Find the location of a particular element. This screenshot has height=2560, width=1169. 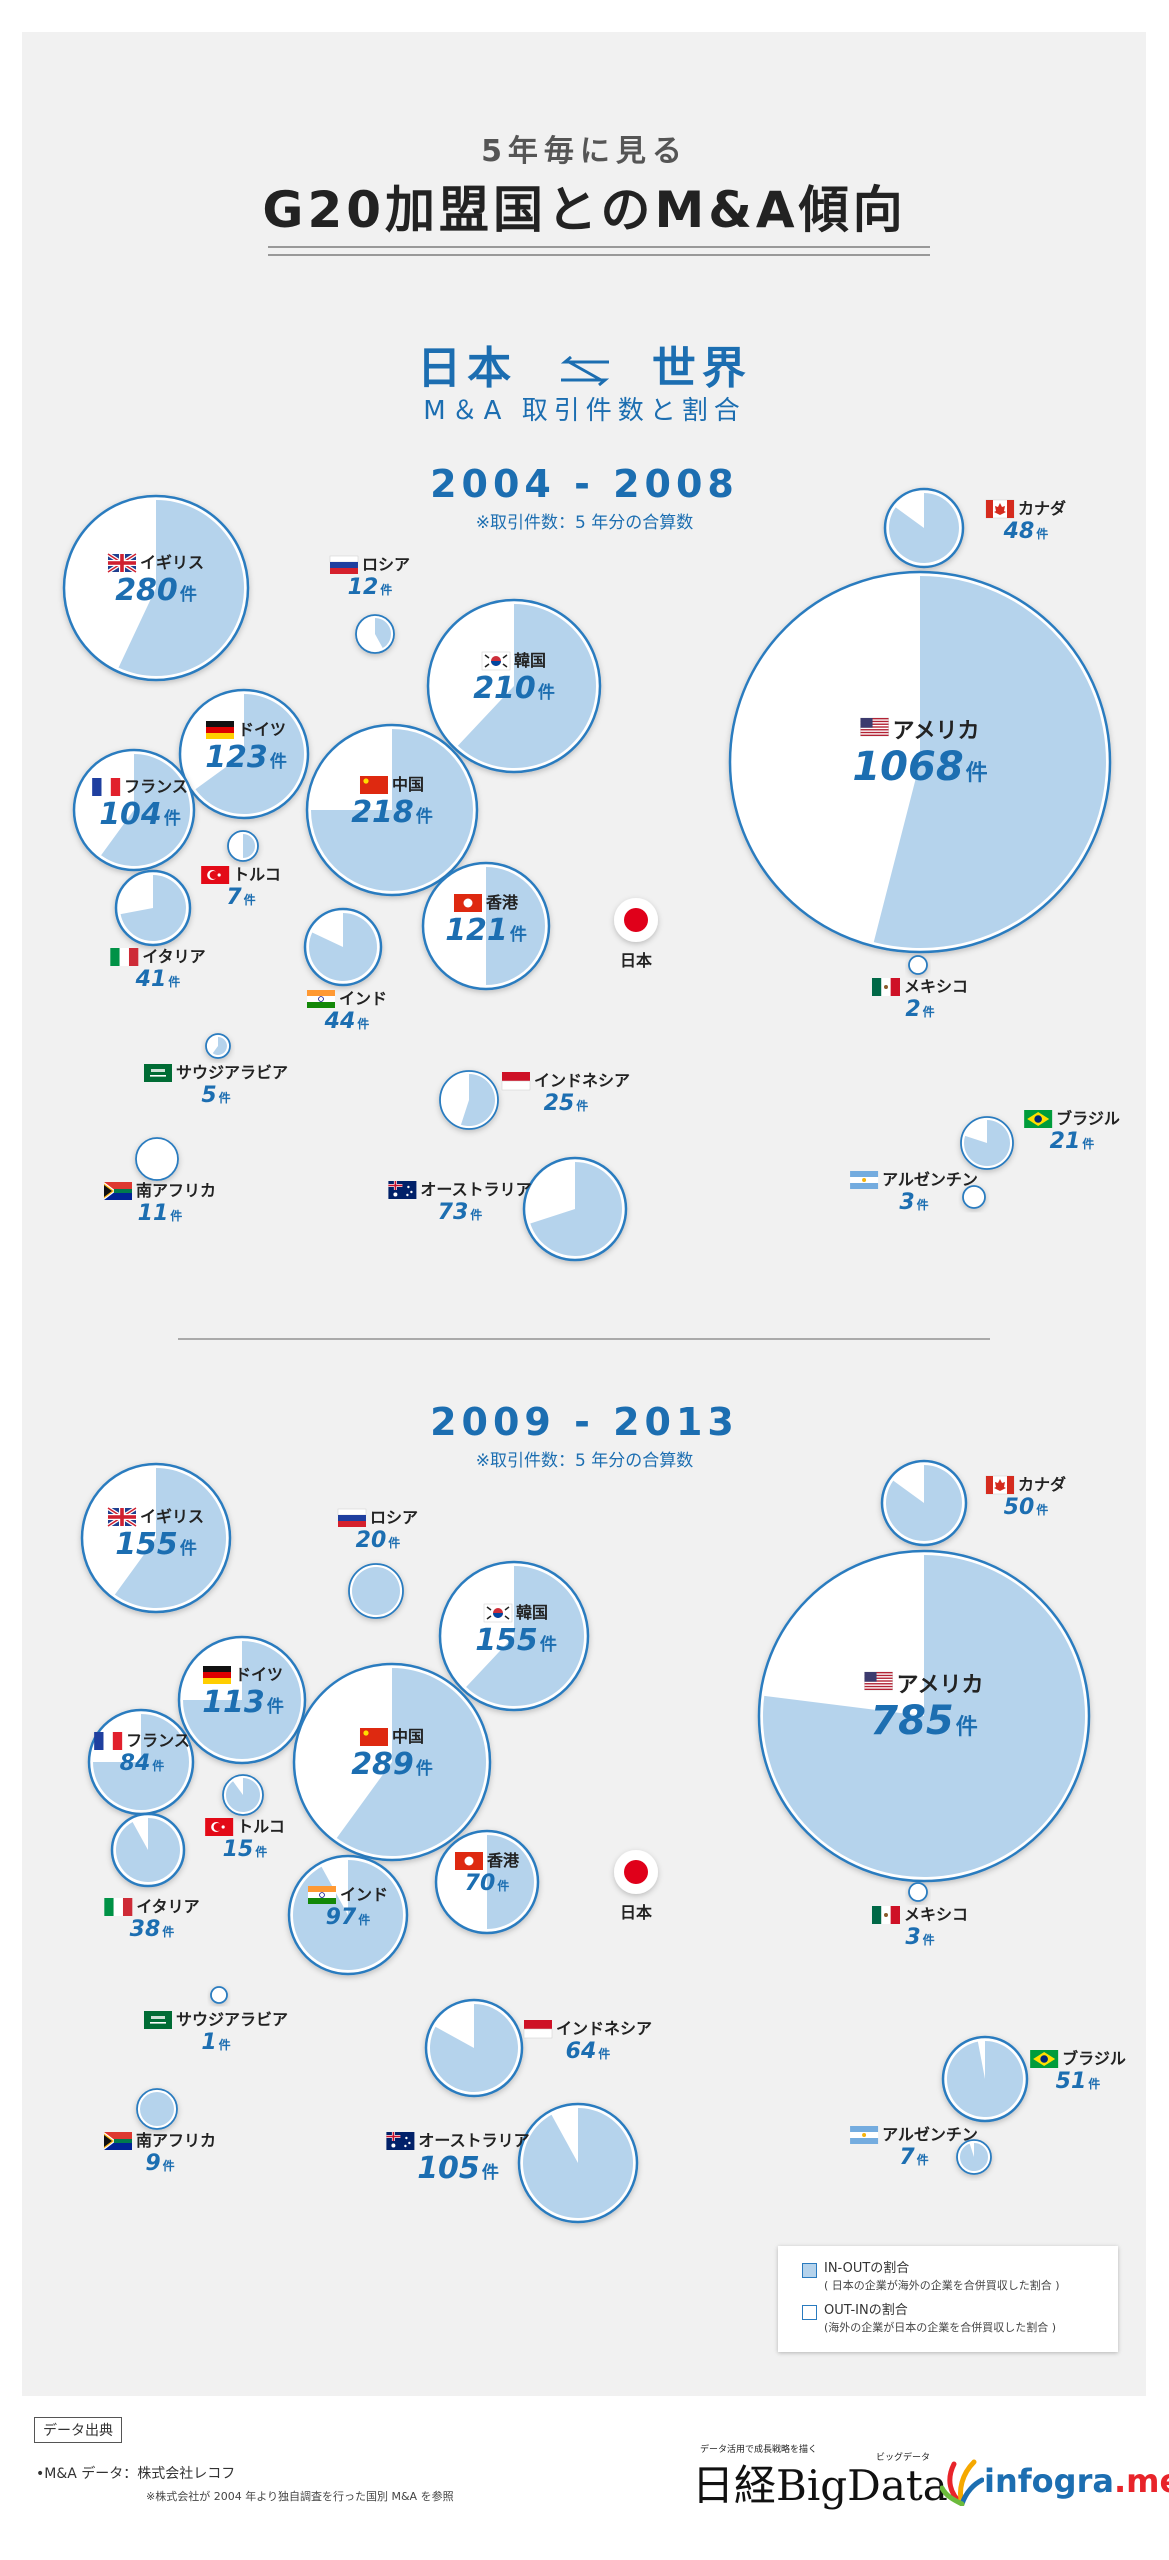

korea-count-value: 155 is located at coordinates (506, 1640).